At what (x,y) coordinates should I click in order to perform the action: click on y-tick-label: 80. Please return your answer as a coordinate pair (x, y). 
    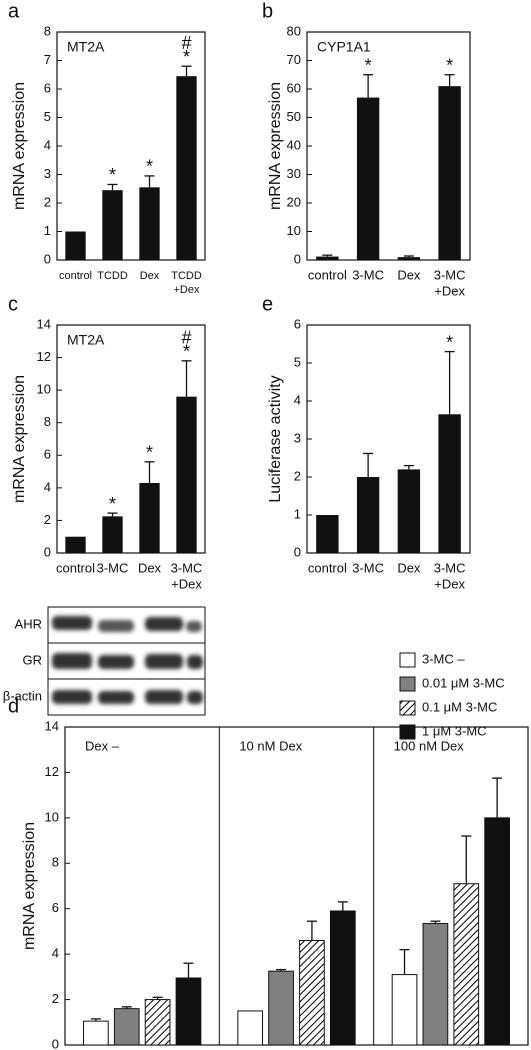
    Looking at the image, I should click on (294, 30).